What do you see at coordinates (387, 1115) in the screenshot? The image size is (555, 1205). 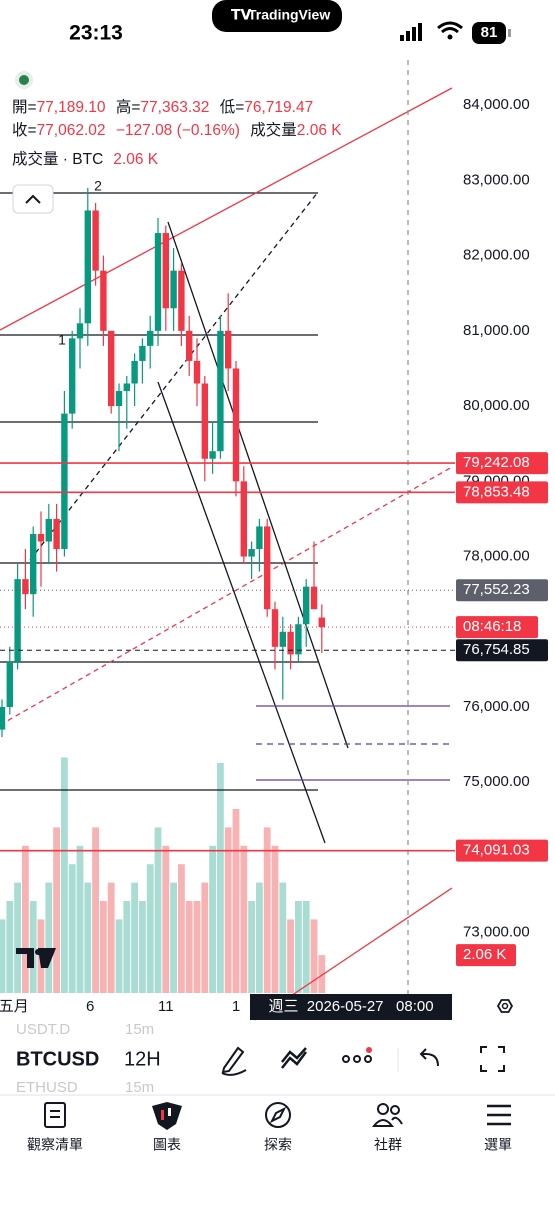 I see `community-tab-icon` at bounding box center [387, 1115].